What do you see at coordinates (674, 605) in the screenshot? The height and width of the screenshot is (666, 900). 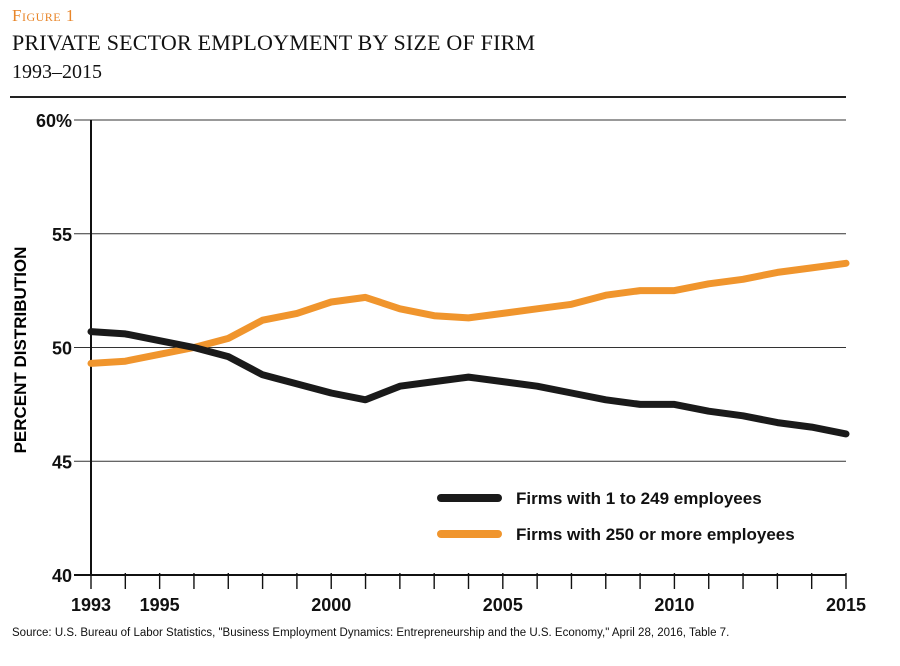 I see `x-tick-label: 2010` at bounding box center [674, 605].